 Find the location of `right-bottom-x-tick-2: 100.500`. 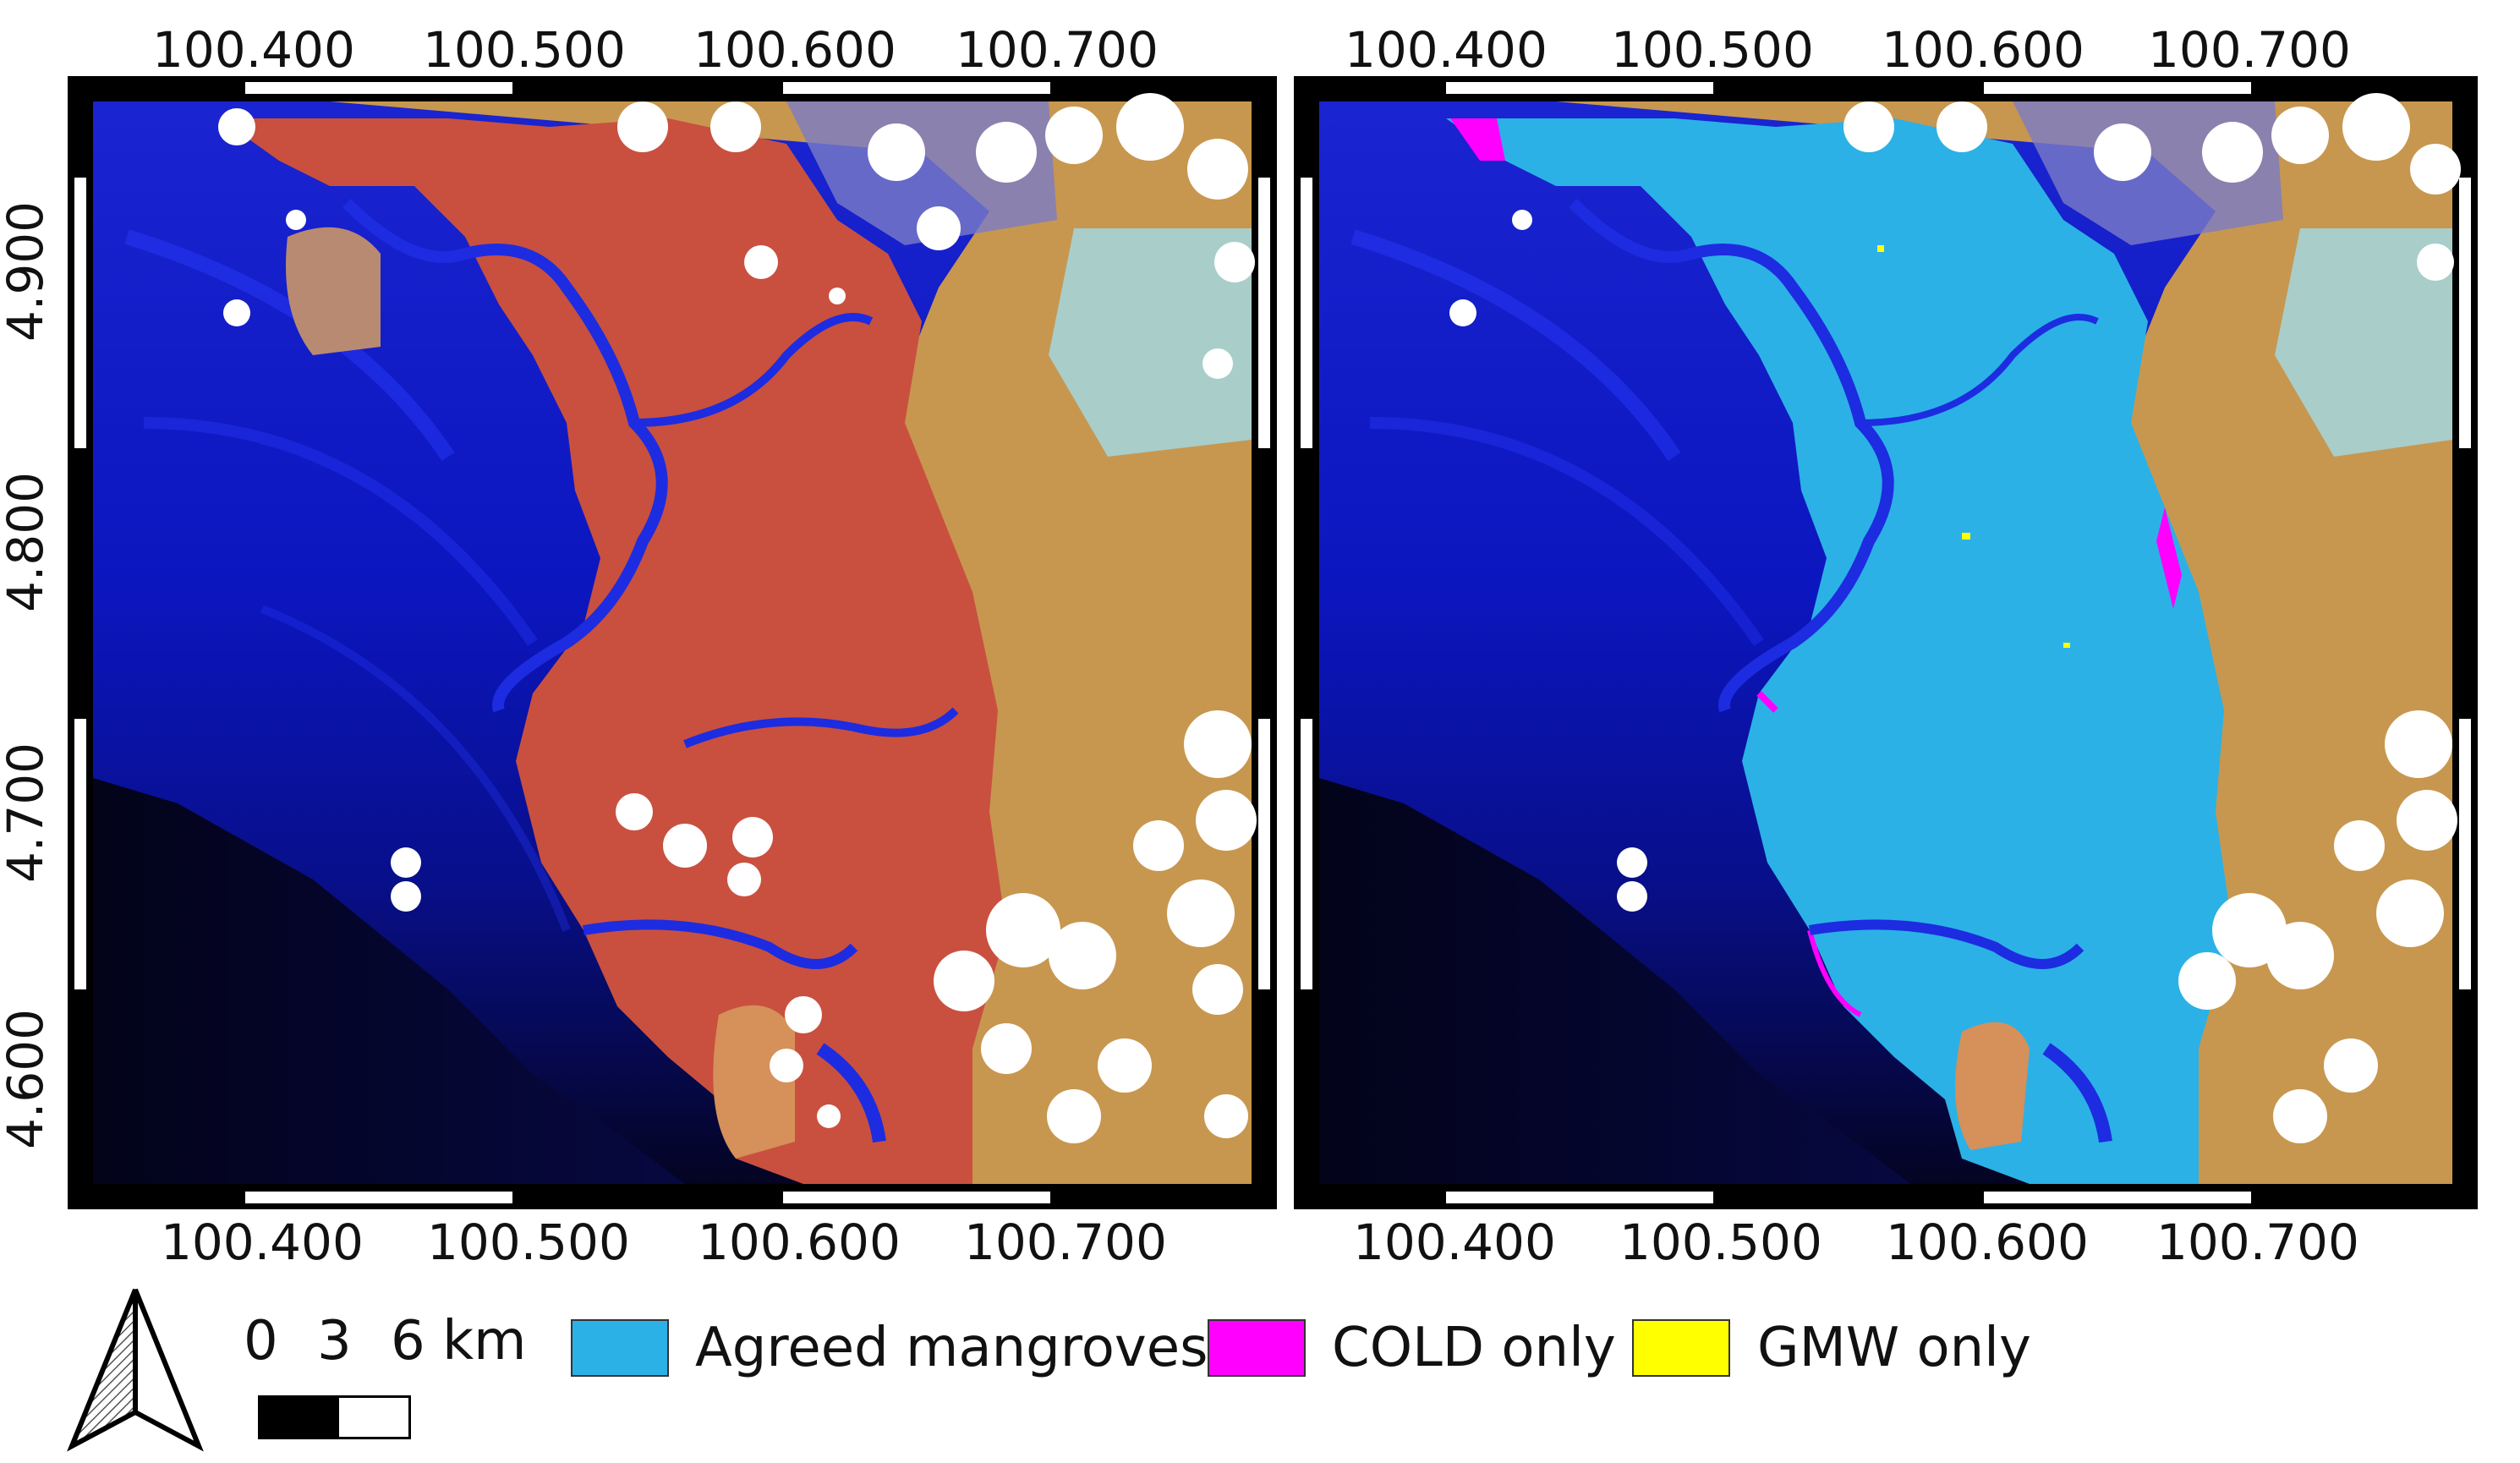

right-bottom-x-tick-2: 100.500 is located at coordinates (1720, 1242).